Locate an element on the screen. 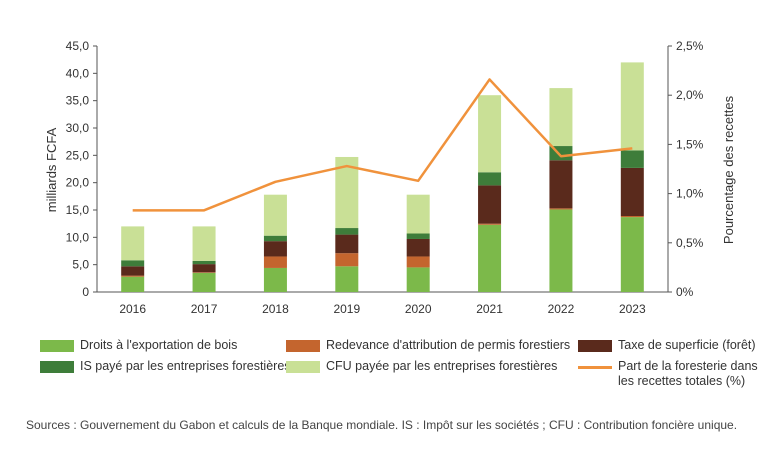 This screenshot has width=768, height=461. x-tick-label: 2017 is located at coordinates (204, 309).